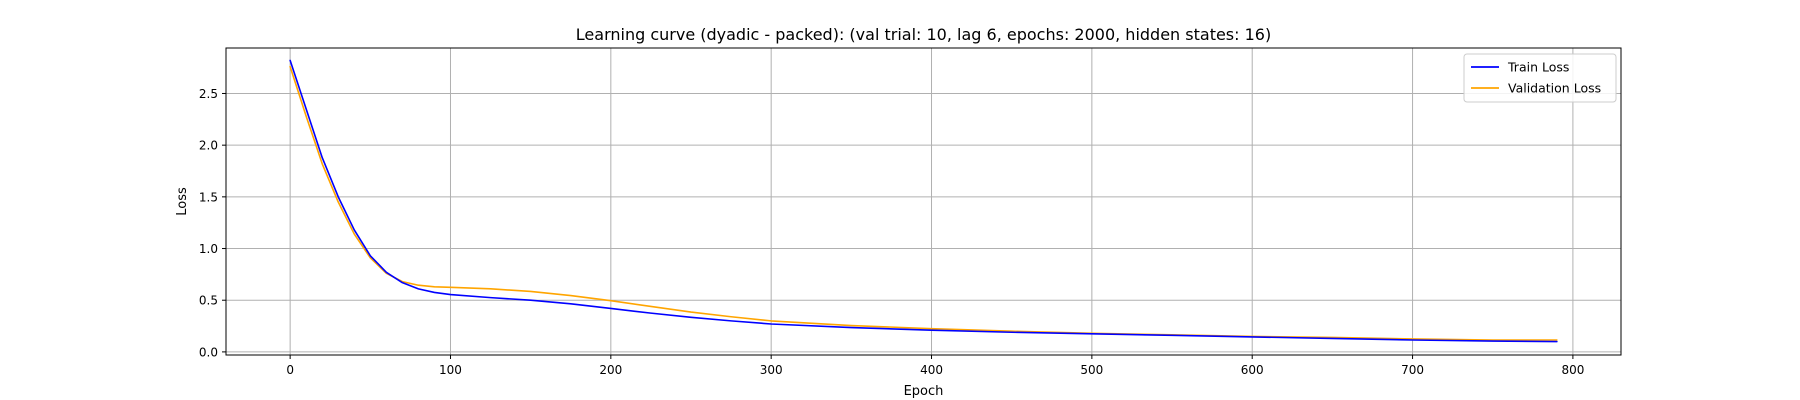  Describe the element at coordinates (610, 370) in the screenshot. I see `x-tick-label: 200` at that location.